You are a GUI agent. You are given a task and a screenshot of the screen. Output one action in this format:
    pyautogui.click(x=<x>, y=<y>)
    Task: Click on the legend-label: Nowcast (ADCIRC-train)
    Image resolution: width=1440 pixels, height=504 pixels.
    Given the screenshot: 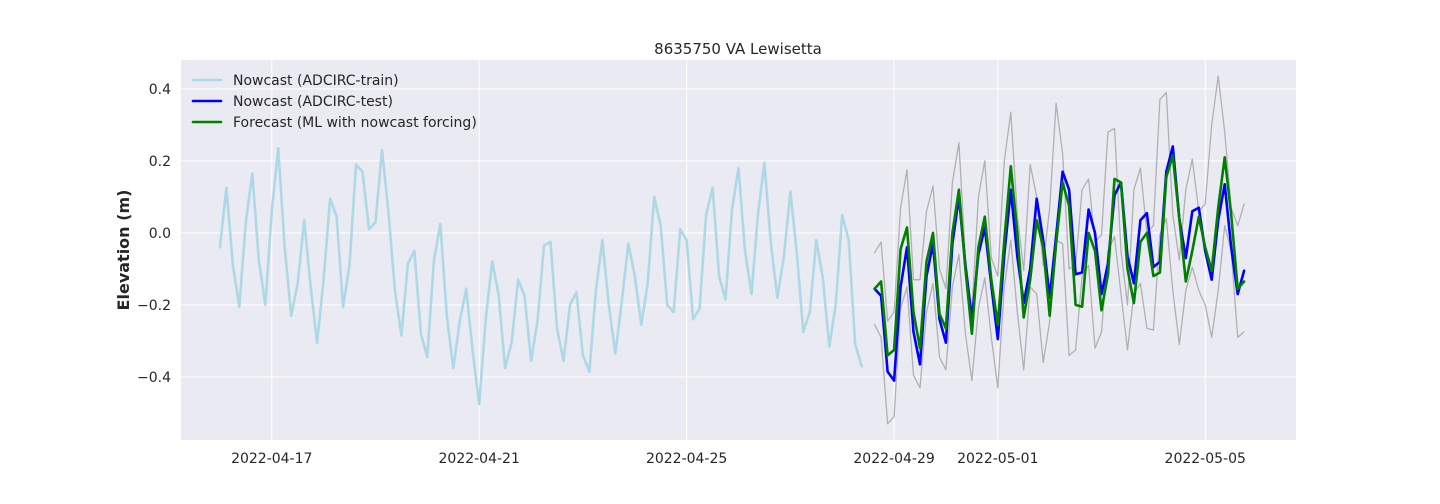 What is the action you would take?
    pyautogui.click(x=316, y=81)
    